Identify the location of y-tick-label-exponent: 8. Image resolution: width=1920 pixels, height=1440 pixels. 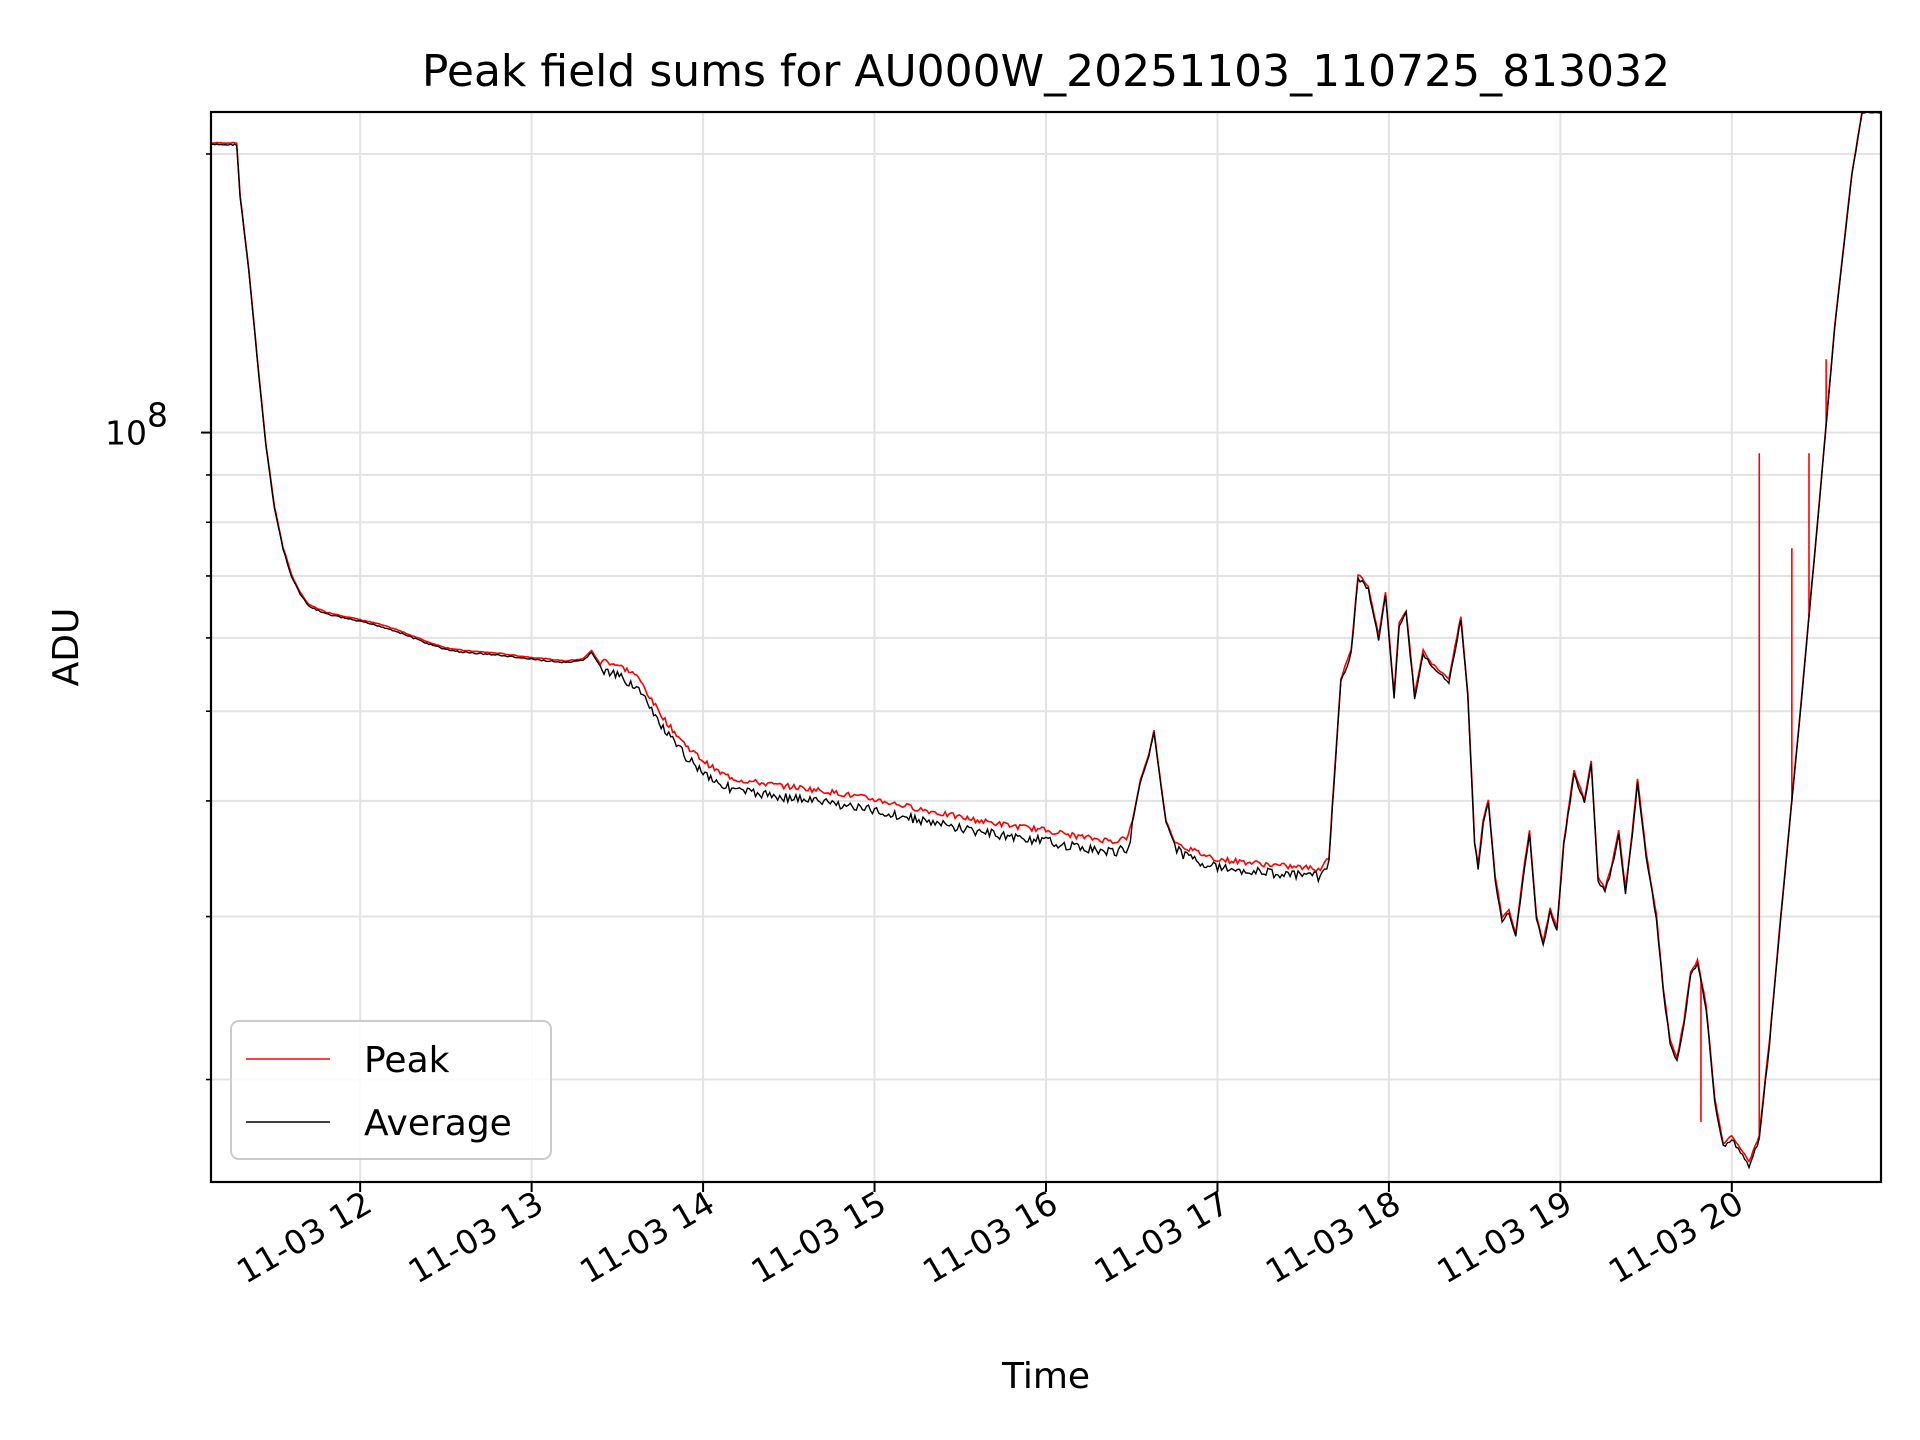
(157, 415).